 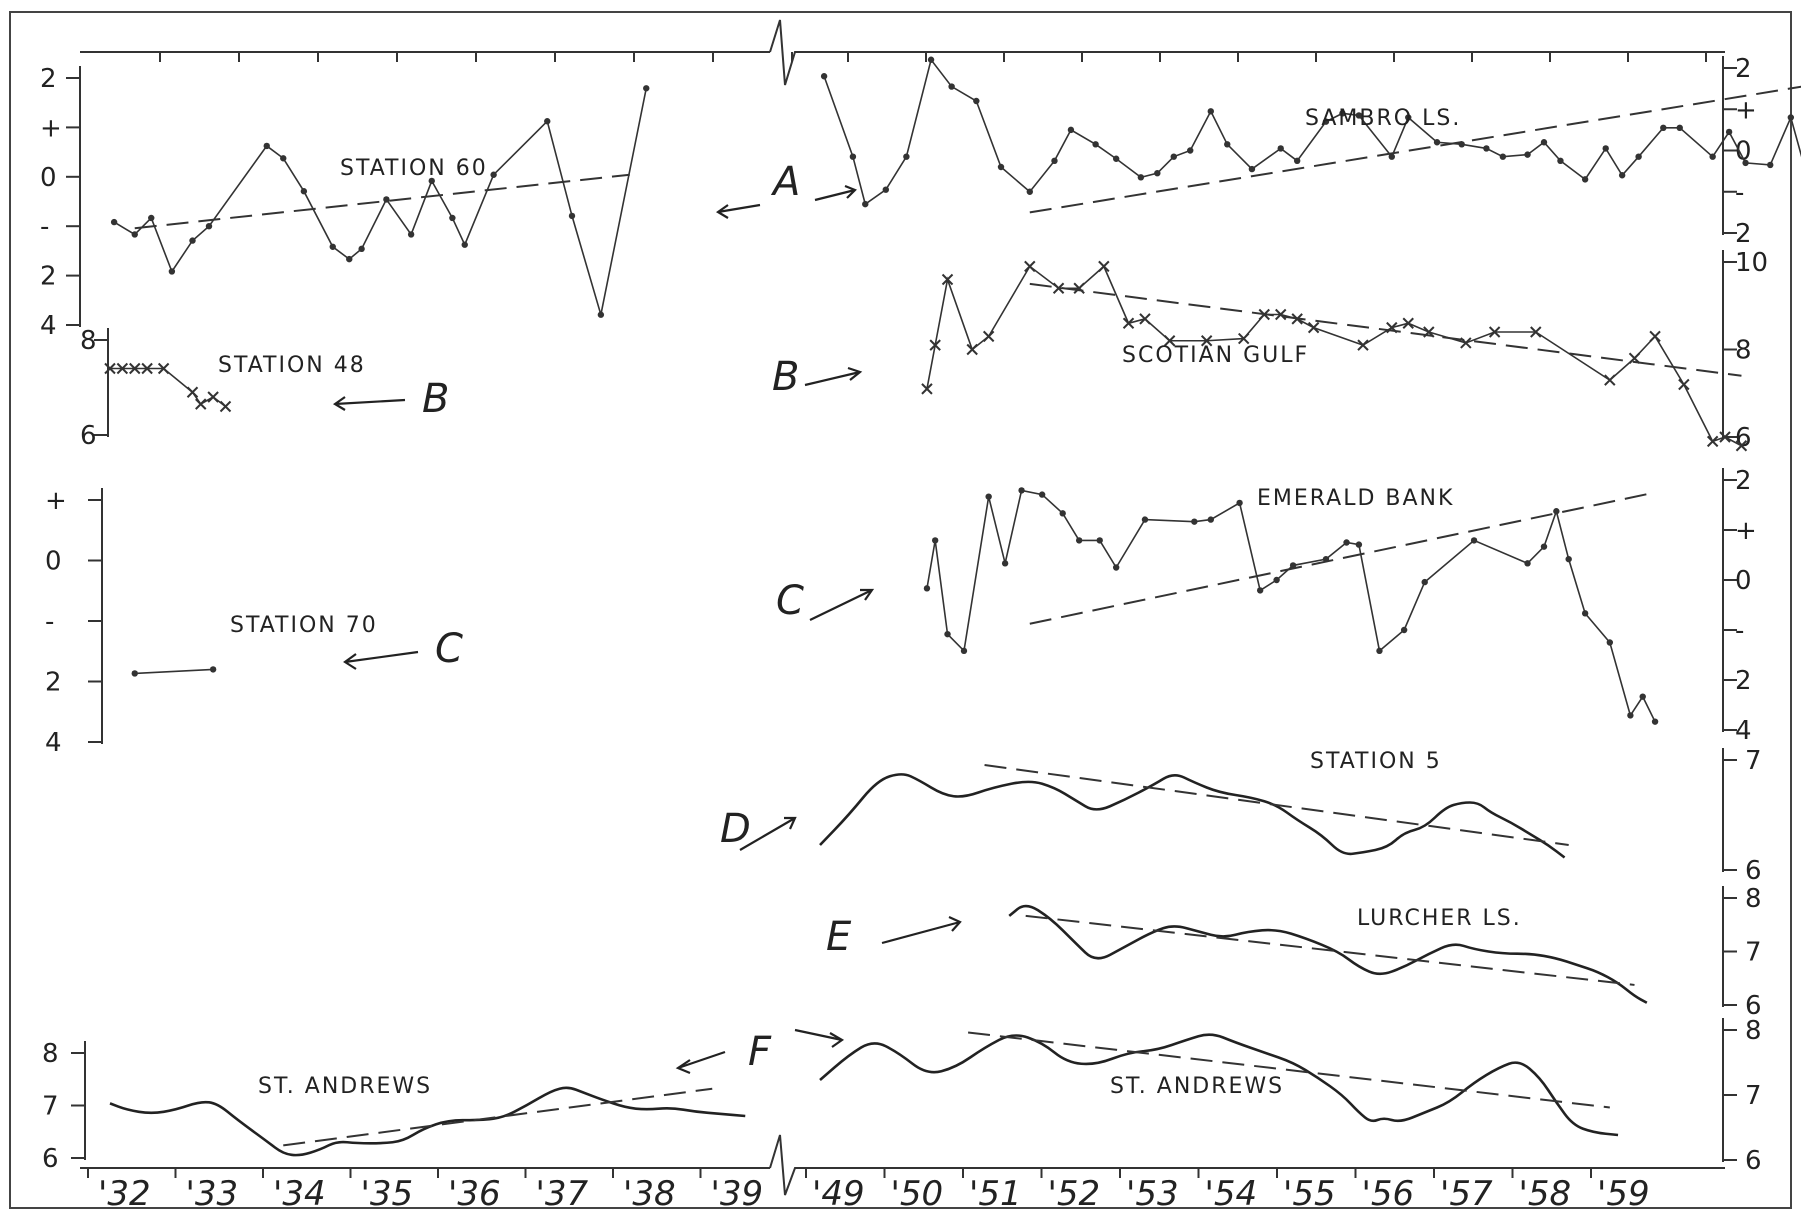 I want to click on F-late-series-curve, so click(x=1219, y=1085).